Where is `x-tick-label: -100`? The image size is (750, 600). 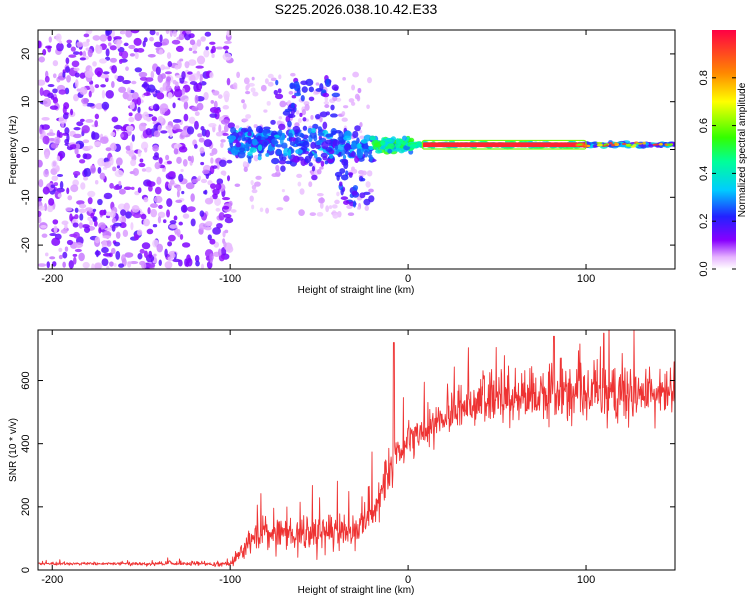
x-tick-label: -100 is located at coordinates (230, 279).